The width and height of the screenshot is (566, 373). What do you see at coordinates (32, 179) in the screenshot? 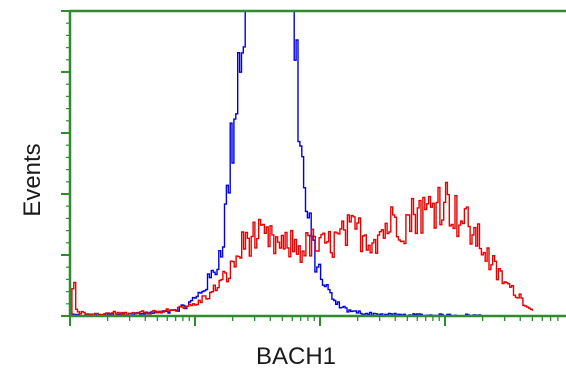
I see `y-axis-label: Events` at bounding box center [32, 179].